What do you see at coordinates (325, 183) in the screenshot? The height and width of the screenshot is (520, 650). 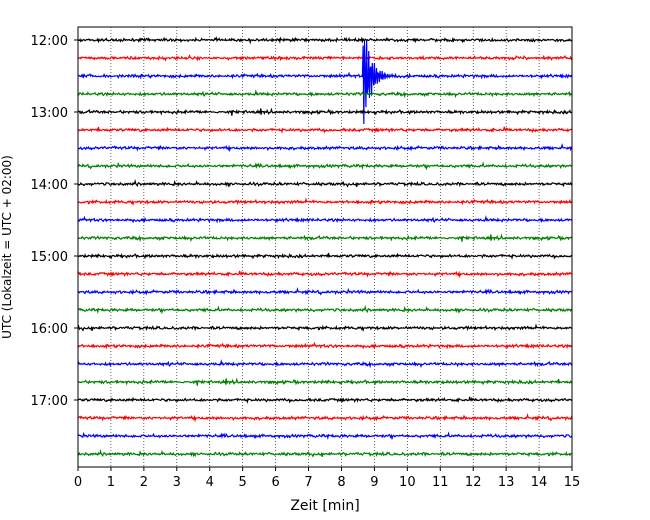 I see `trace-14:00` at bounding box center [325, 183].